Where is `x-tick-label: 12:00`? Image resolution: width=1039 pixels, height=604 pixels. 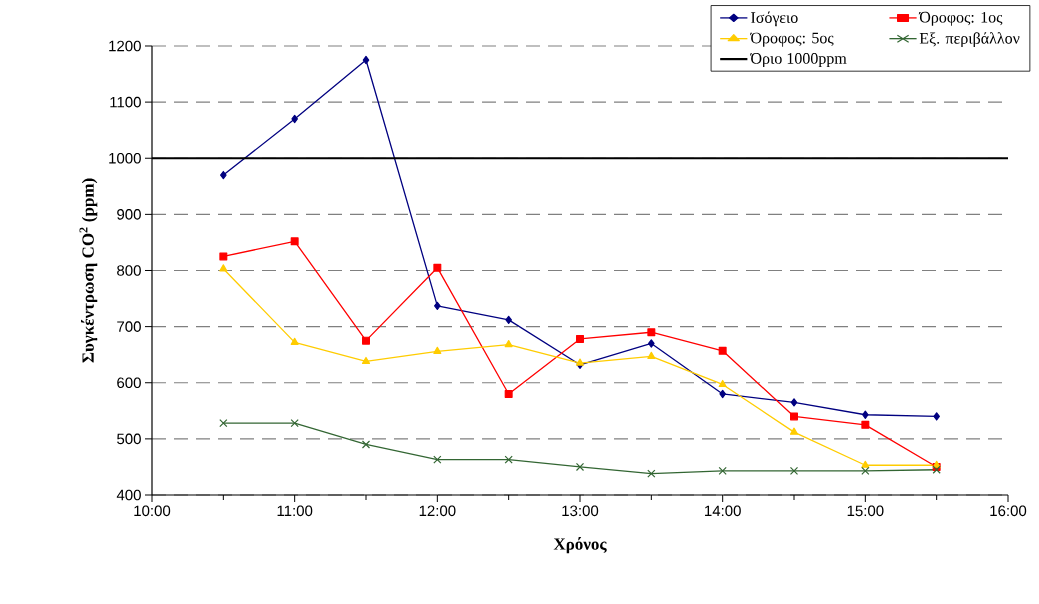
x-tick-label: 12:00 is located at coordinates (437, 511).